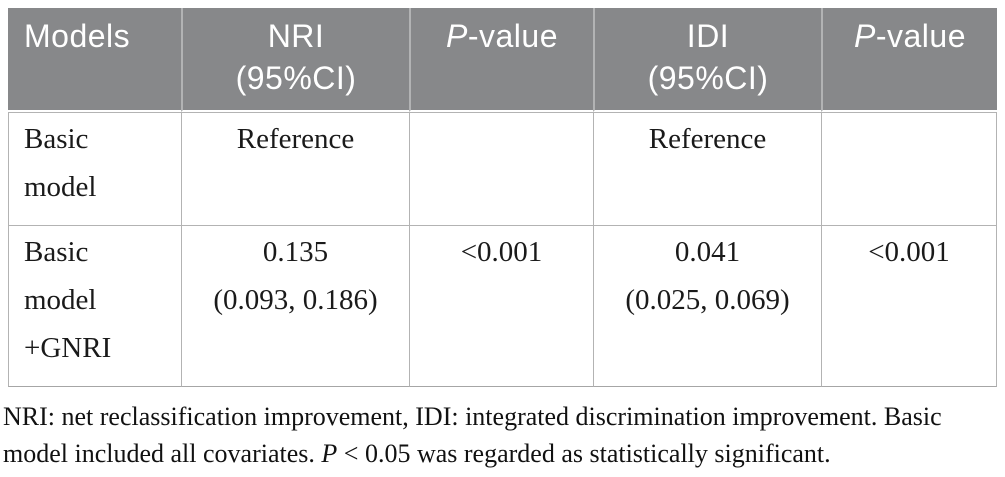 The height and width of the screenshot is (477, 1005). What do you see at coordinates (295, 252) in the screenshot?
I see `nri-value: 0.135` at bounding box center [295, 252].